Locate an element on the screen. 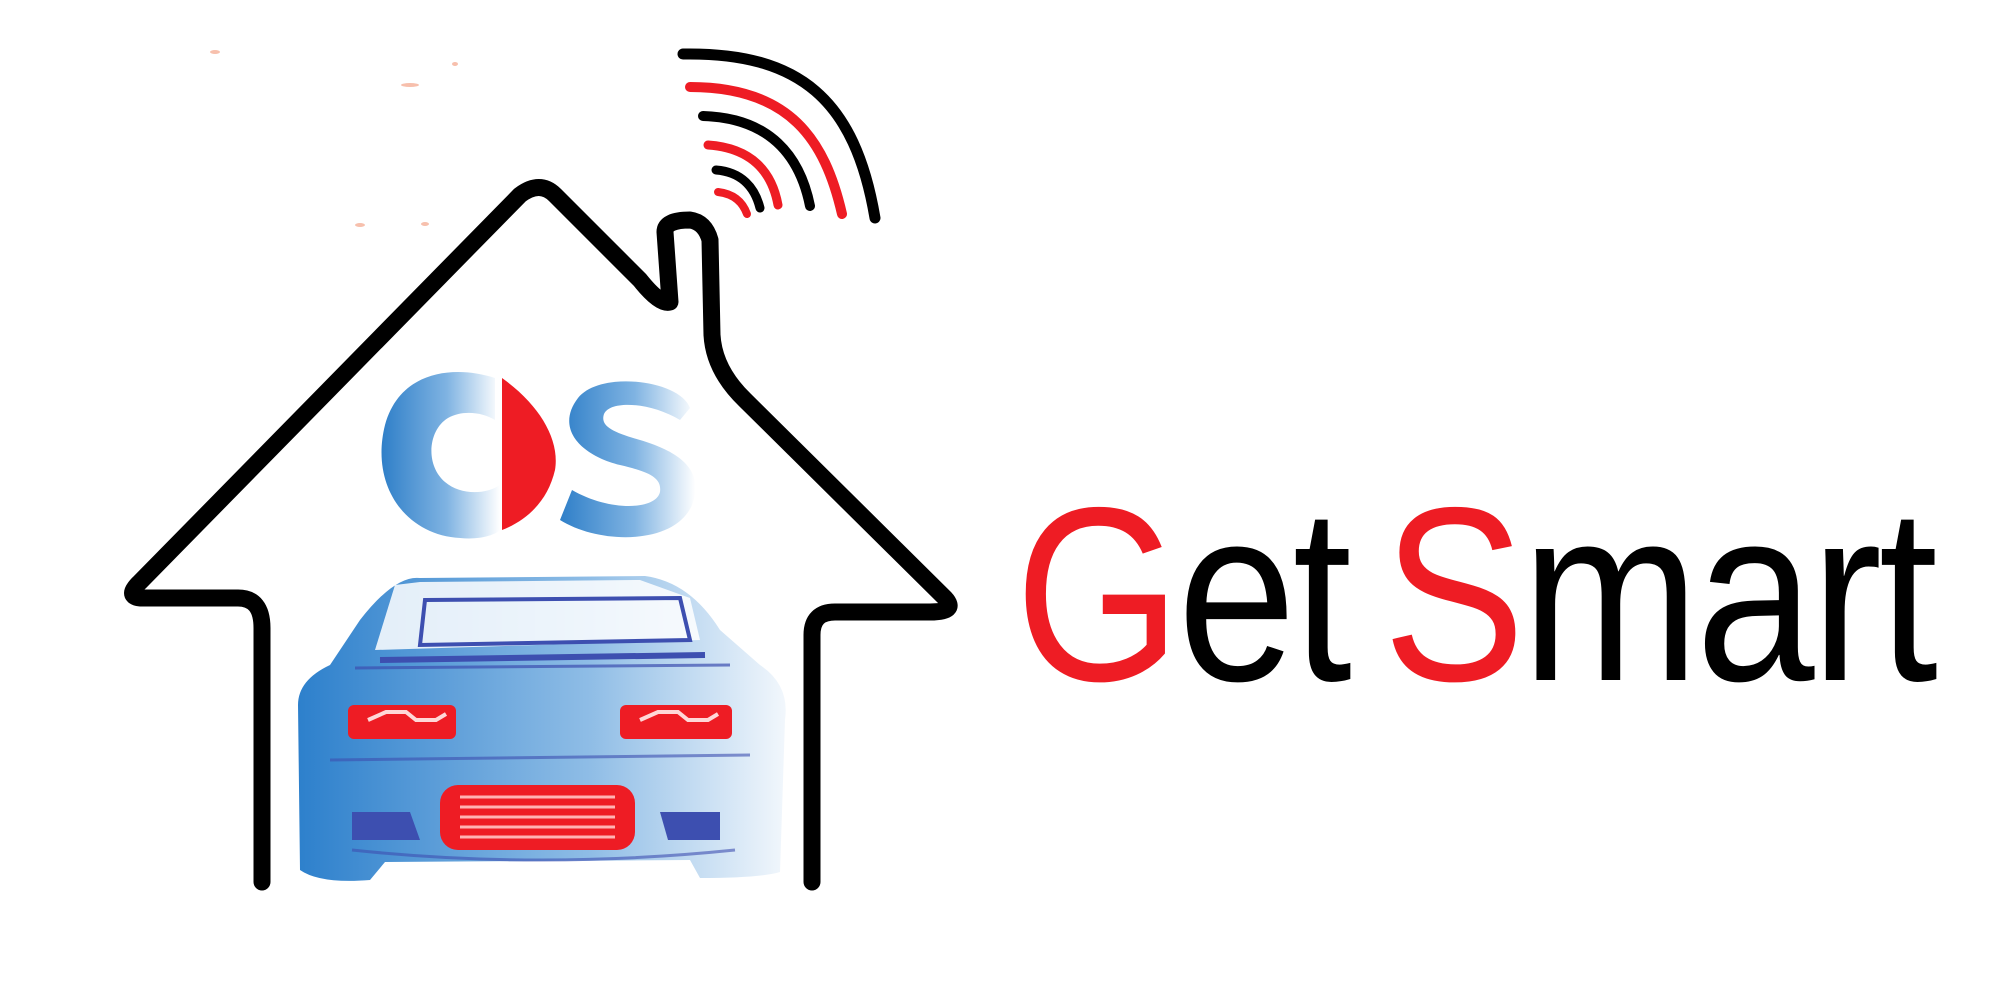  cs-monogram-icon is located at coordinates (538, 455).